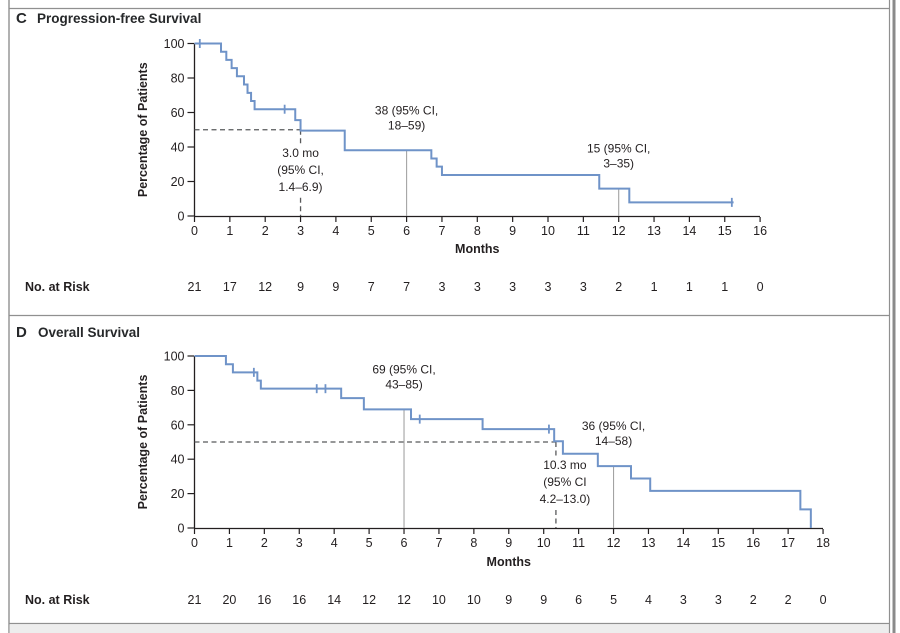 The image size is (900, 633). Describe the element at coordinates (648, 600) in the screenshot. I see `at-risk-value: 4` at that location.